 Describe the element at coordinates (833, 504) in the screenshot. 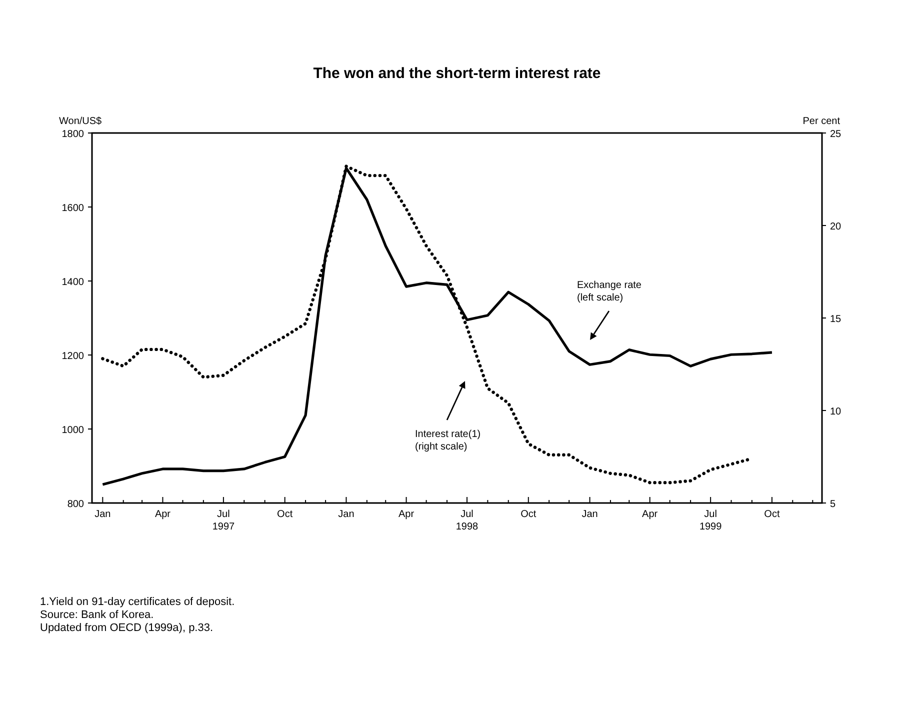

I see `y2-tick-label: 5` at that location.